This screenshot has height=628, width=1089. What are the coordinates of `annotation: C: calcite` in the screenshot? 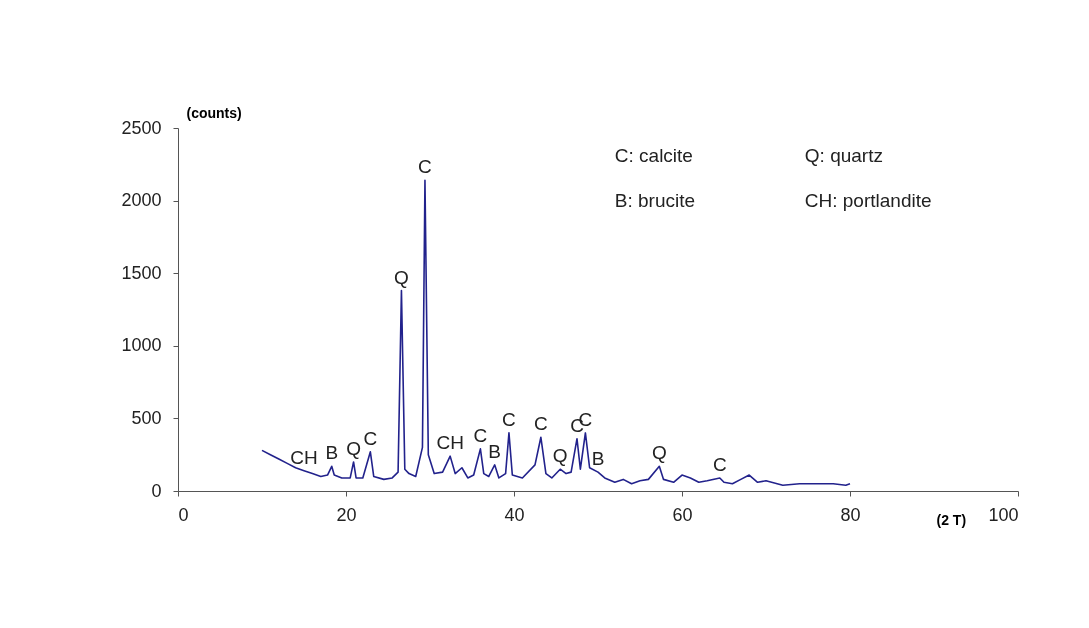 It's located at (653, 155).